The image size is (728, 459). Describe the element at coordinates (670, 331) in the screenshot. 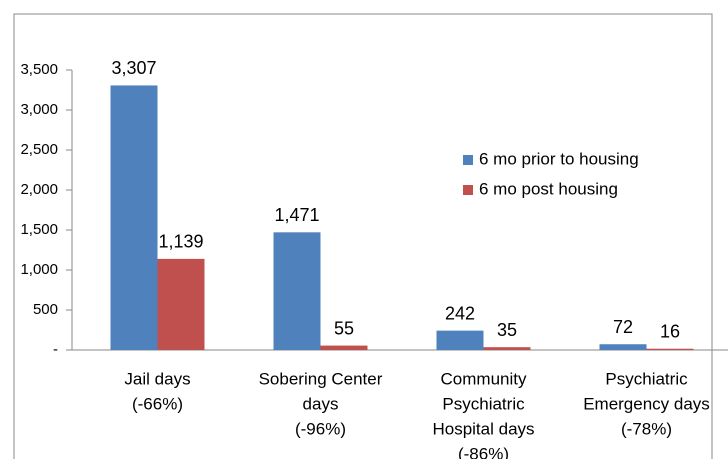

I see `data-label: 16` at that location.